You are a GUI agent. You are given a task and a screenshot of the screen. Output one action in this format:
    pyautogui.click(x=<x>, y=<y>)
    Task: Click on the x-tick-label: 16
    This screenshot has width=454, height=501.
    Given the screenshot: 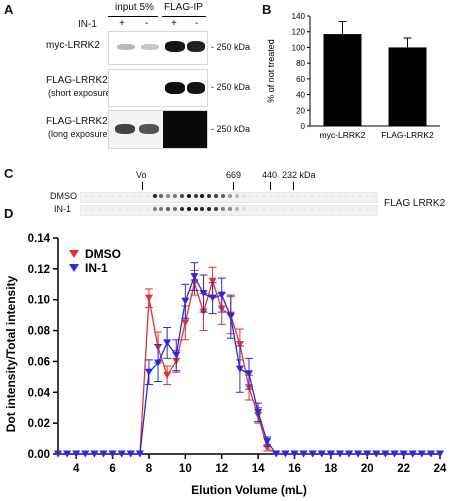 What is the action you would take?
    pyautogui.click(x=294, y=469)
    